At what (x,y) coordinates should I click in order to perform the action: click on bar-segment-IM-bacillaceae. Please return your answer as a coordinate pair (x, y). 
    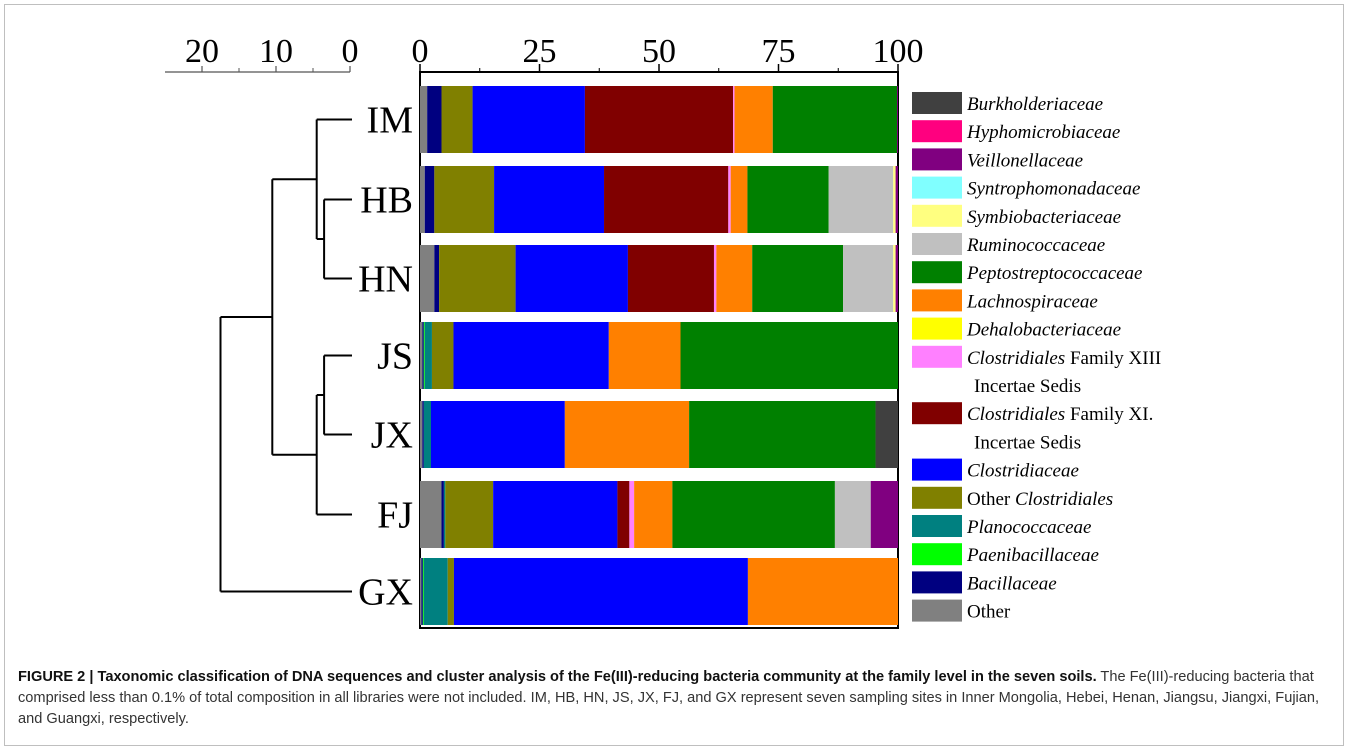
    Looking at the image, I should click on (434, 119).